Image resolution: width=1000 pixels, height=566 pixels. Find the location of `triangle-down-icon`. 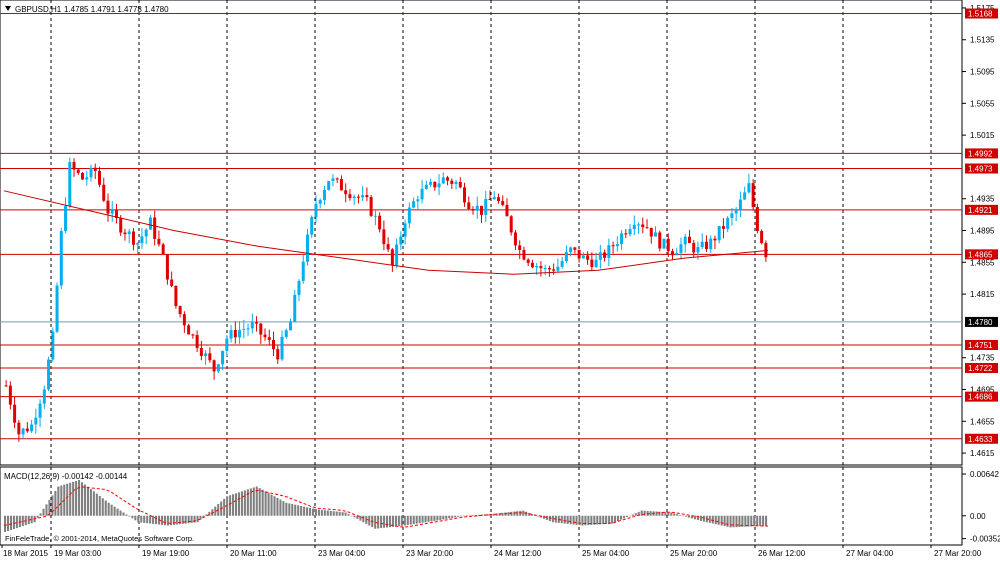

triangle-down-icon is located at coordinates (8, 8).